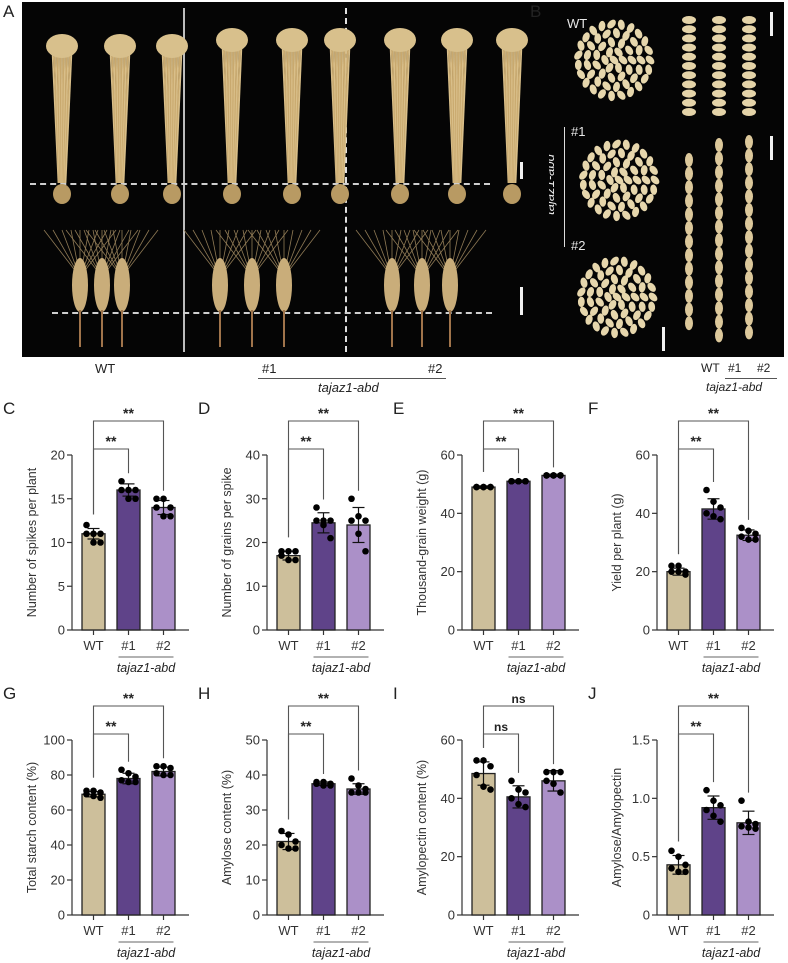 The width and height of the screenshot is (788, 963). What do you see at coordinates (536, 11) in the screenshot?
I see `panel-b-letter: B` at bounding box center [536, 11].